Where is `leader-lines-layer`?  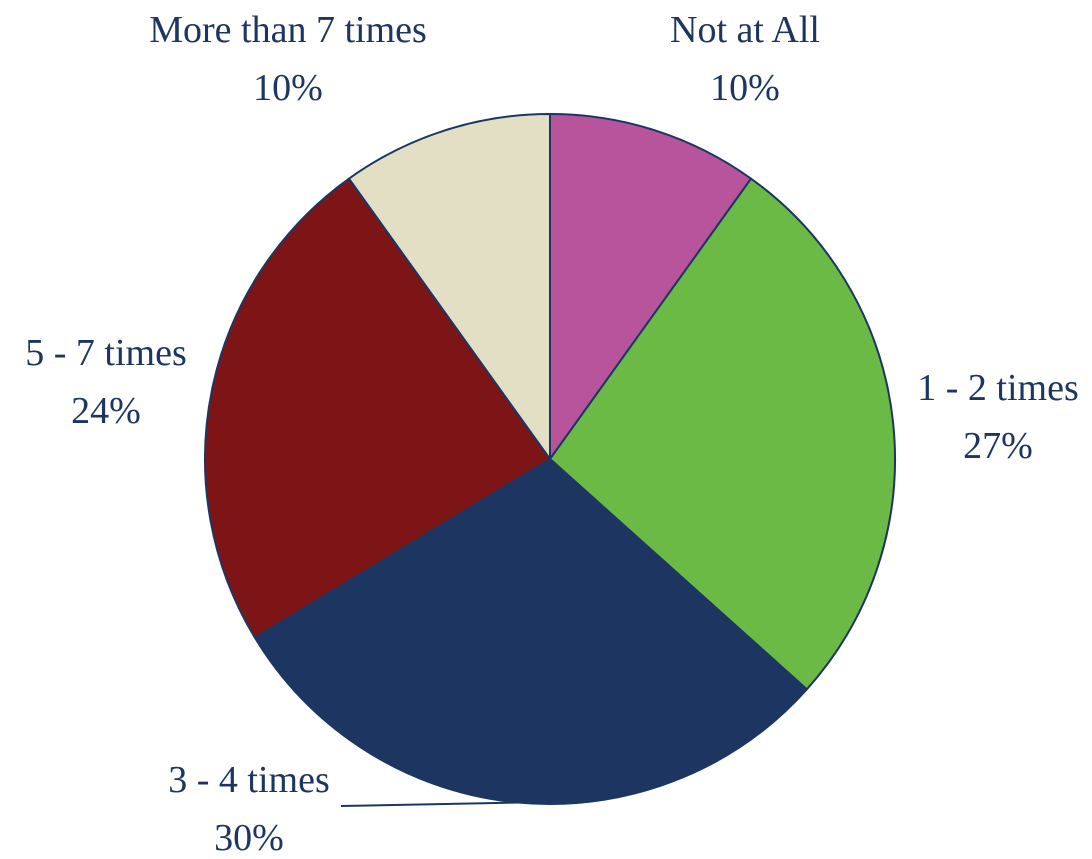 leader-lines-layer is located at coordinates (443, 804).